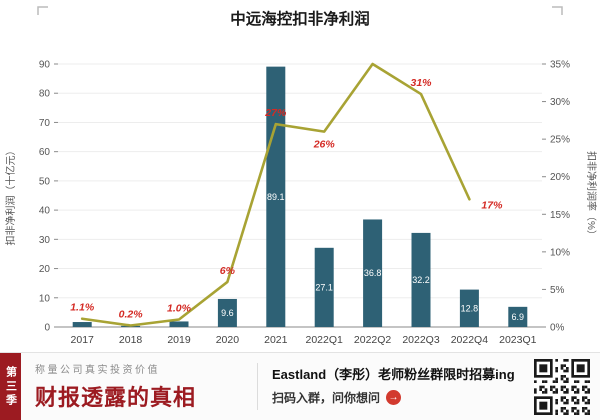  What do you see at coordinates (421, 83) in the screenshot?
I see `line-value-label: 31%` at bounding box center [421, 83].